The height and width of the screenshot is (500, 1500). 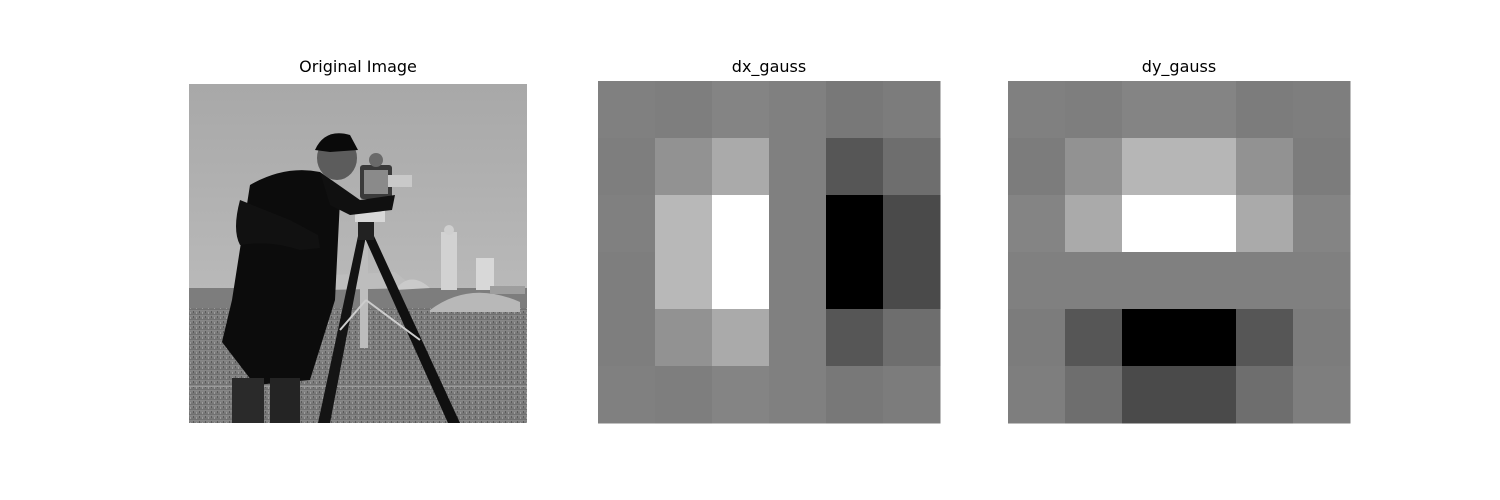 What do you see at coordinates (1208, 281) in the screenshot?
I see `dy-gauss-cell-r3-c3` at bounding box center [1208, 281].